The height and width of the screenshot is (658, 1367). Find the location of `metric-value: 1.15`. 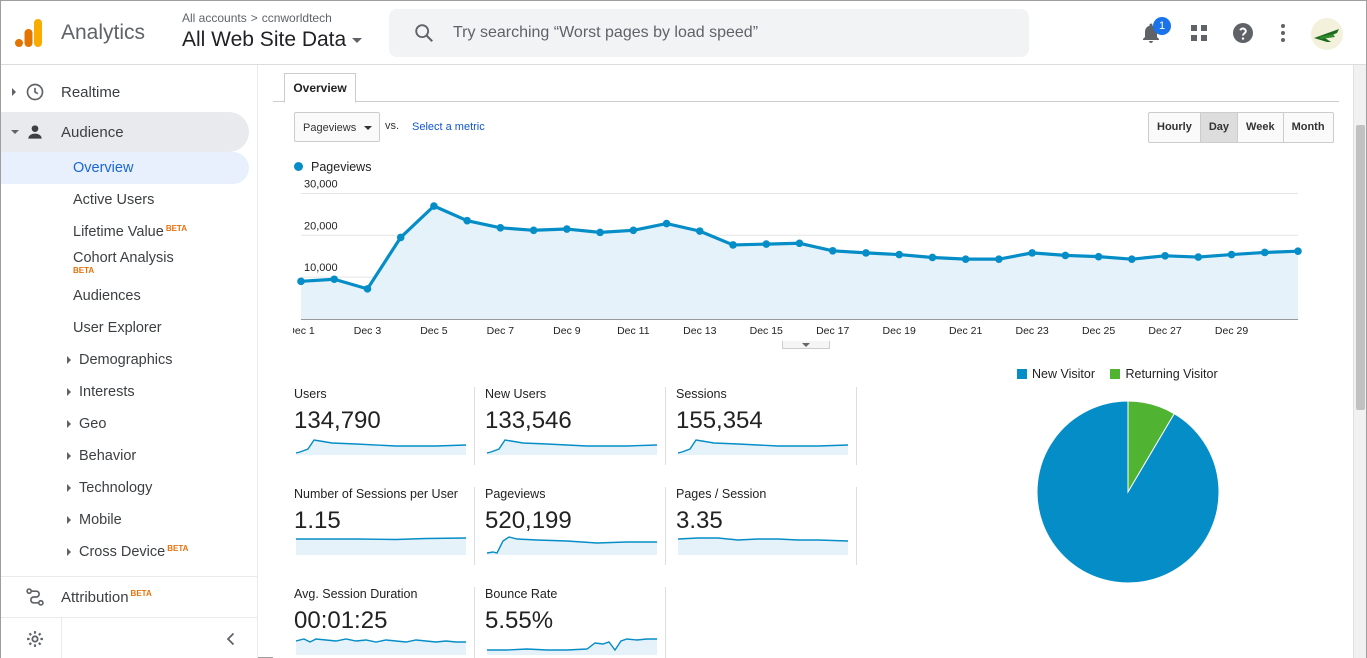

metric-value: 1.15 is located at coordinates (317, 520).